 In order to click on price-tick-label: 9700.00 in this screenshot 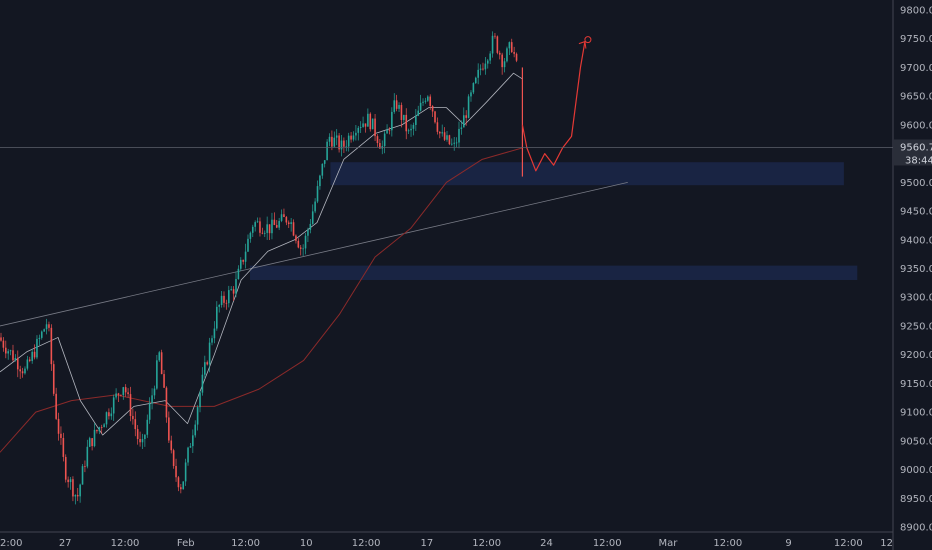, I will do `click(916, 68)`.